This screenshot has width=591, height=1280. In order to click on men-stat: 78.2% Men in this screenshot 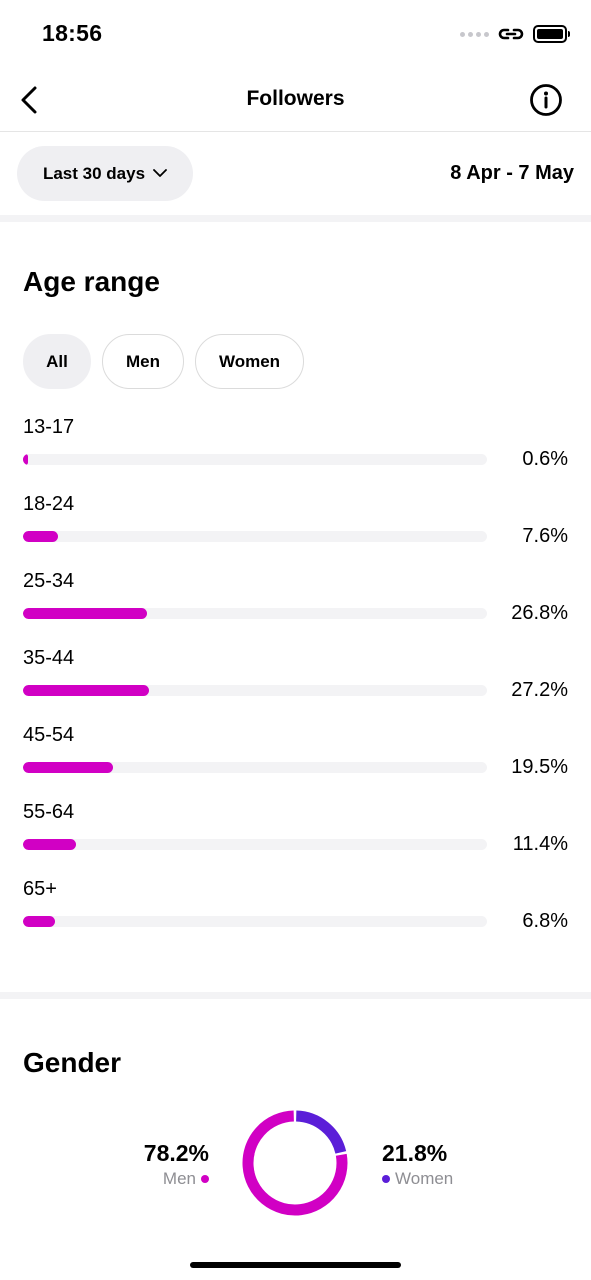, I will do `click(176, 1164)`.